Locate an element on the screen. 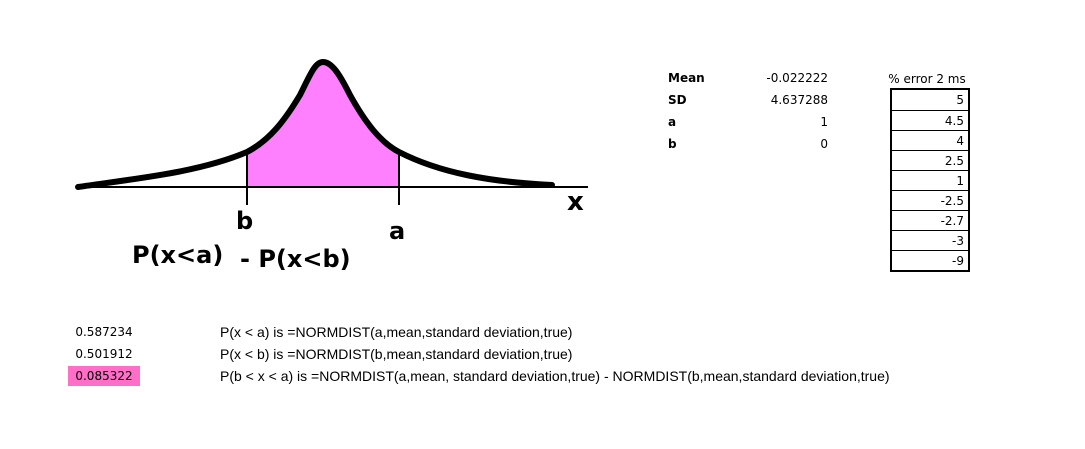  error-cell: -3 is located at coordinates (930, 240).